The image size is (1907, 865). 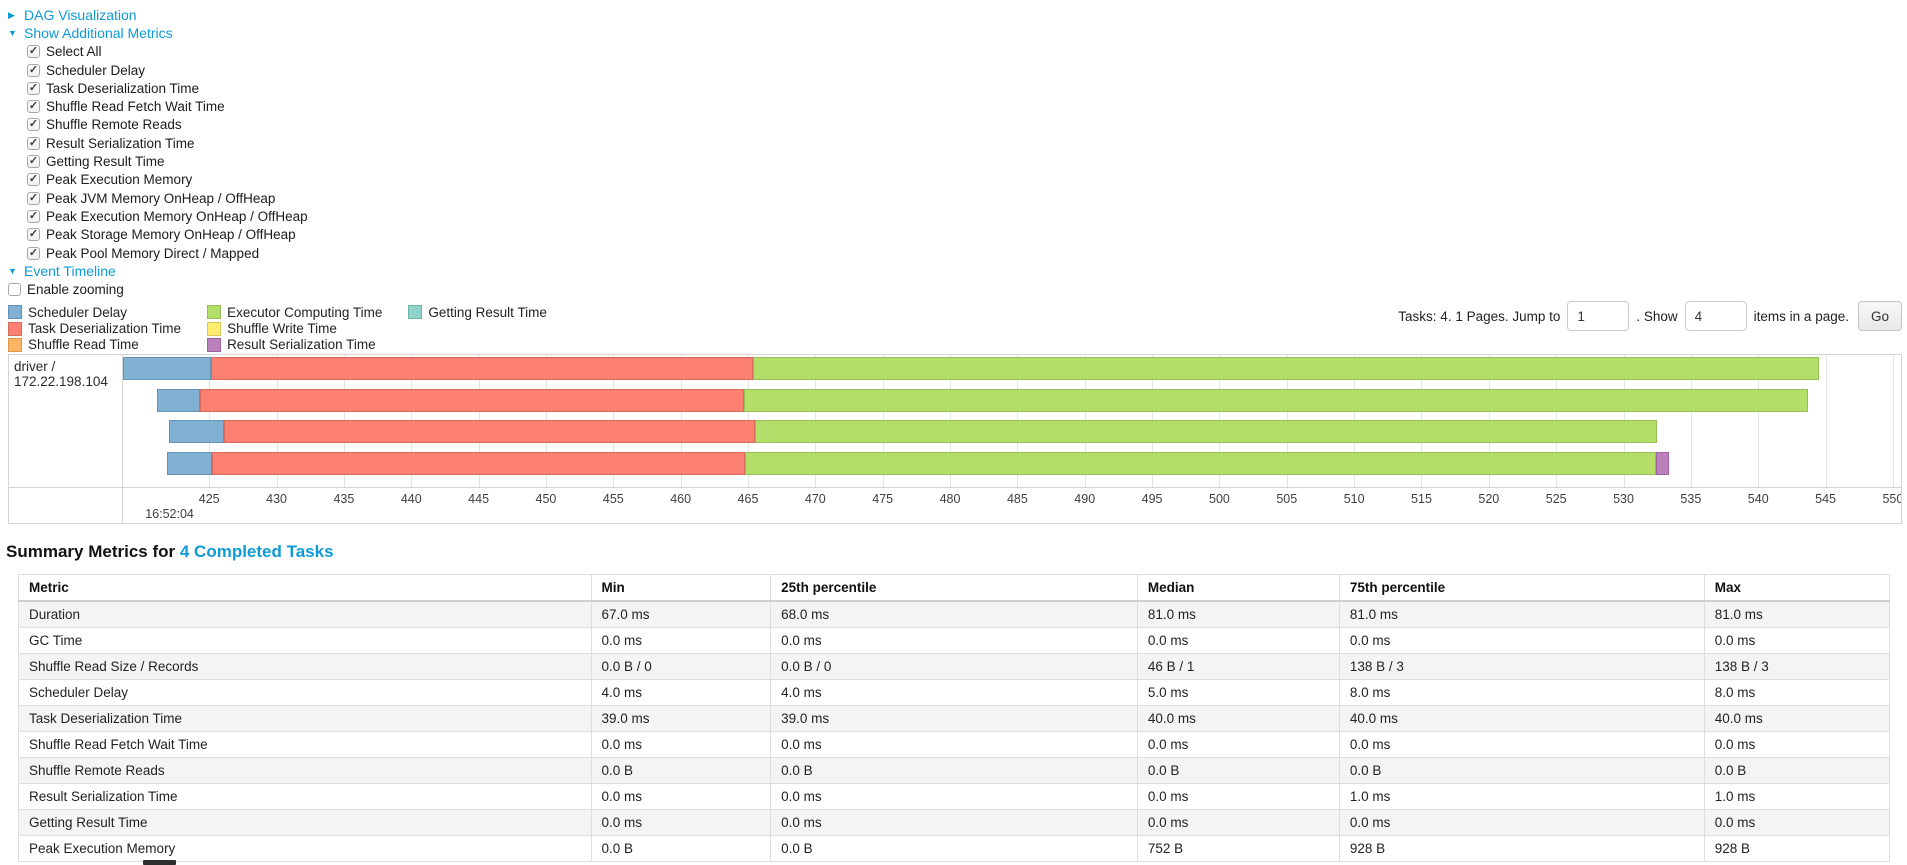 What do you see at coordinates (1879, 316) in the screenshot?
I see `go-button: Go` at bounding box center [1879, 316].